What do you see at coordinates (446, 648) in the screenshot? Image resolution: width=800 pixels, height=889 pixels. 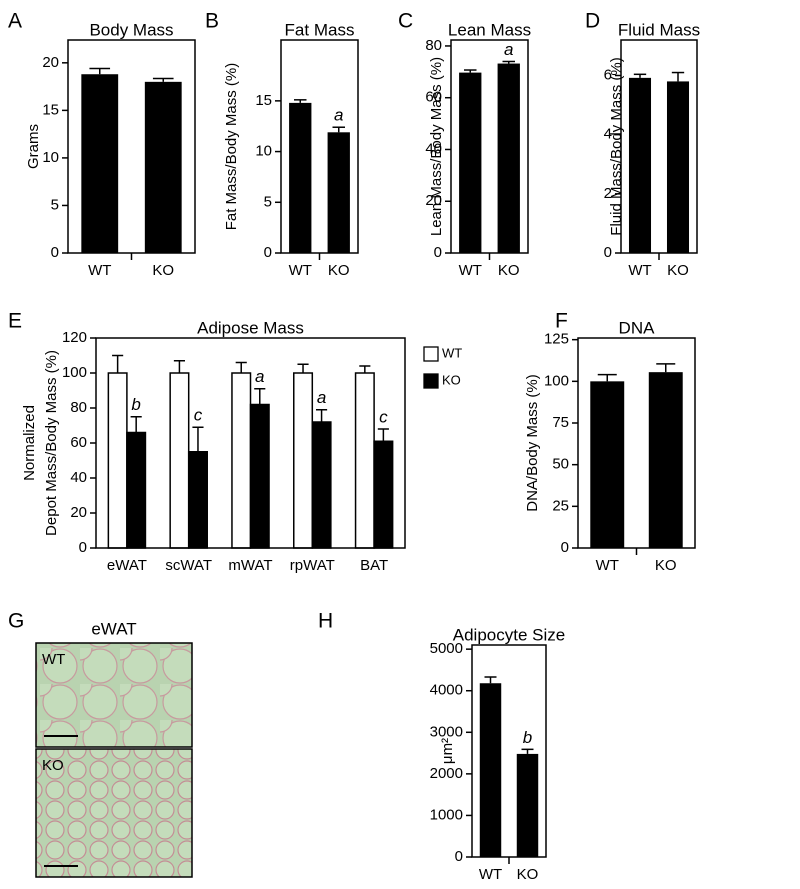 I see `y-tick-label: 5000` at bounding box center [446, 648].